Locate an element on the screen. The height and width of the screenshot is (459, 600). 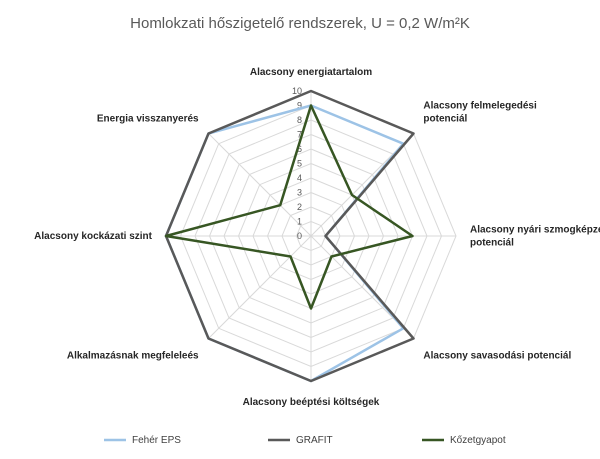
axis-label: Alacsony savasodási potenciál is located at coordinates (497, 355).